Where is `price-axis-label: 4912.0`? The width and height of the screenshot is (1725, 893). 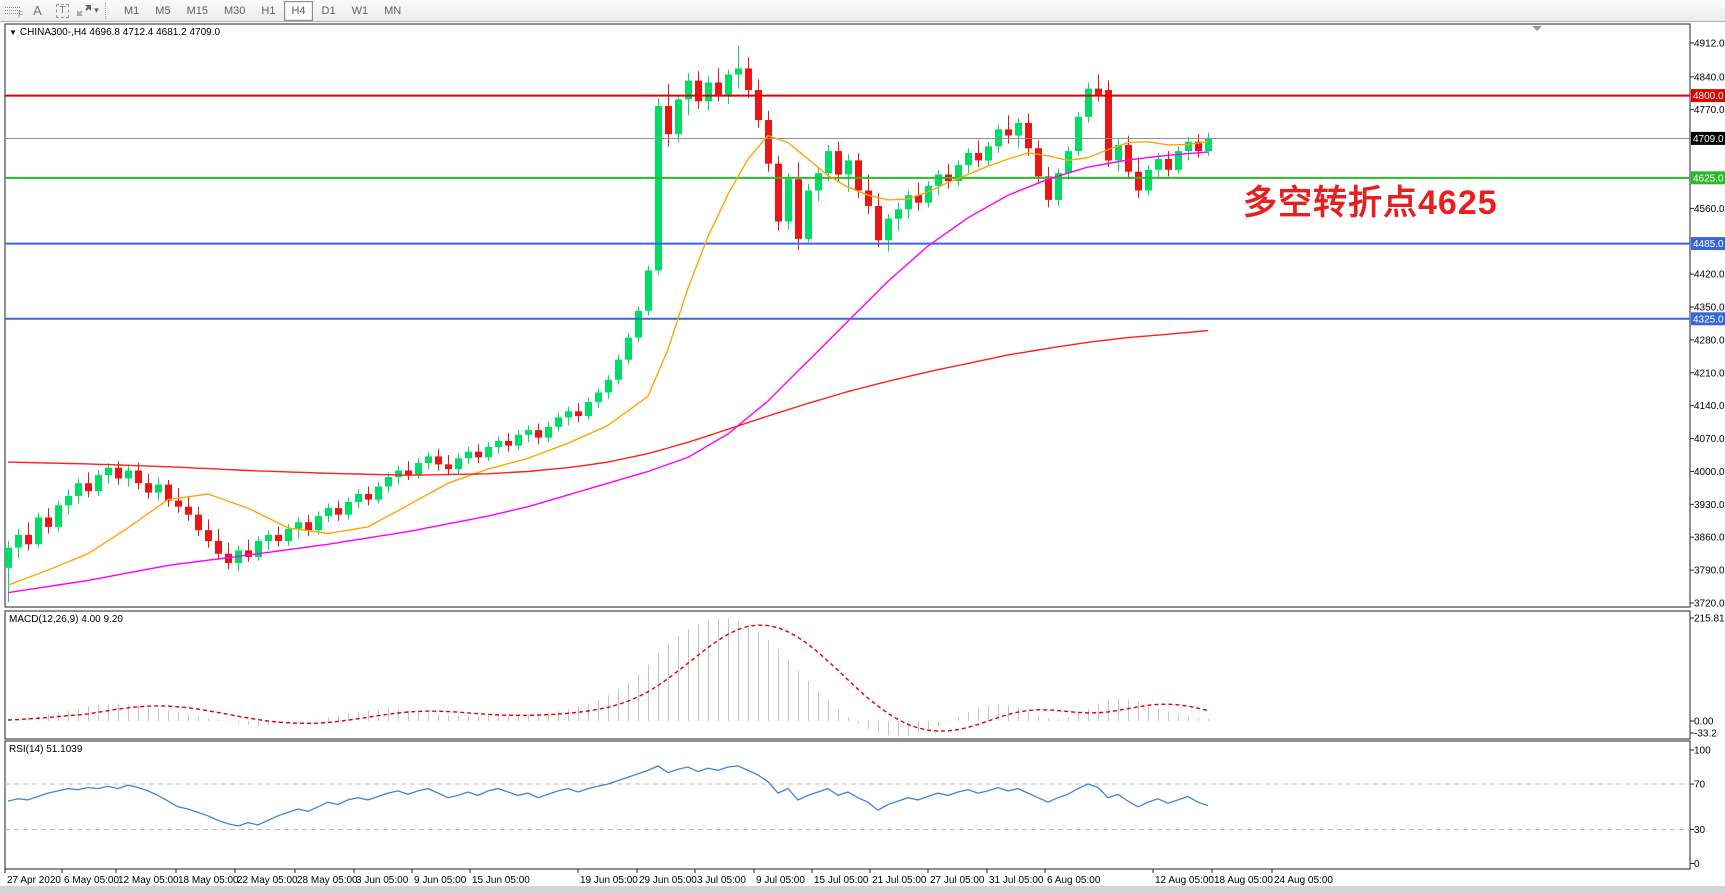
price-axis-label: 4912.0 is located at coordinates (1709, 44).